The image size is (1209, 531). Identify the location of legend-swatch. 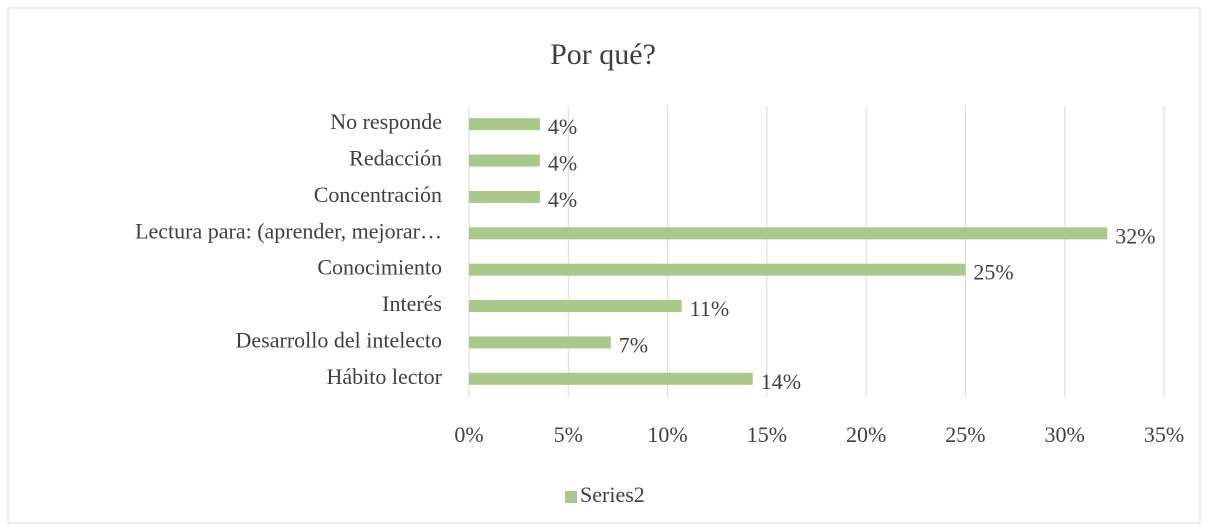
(571, 497).